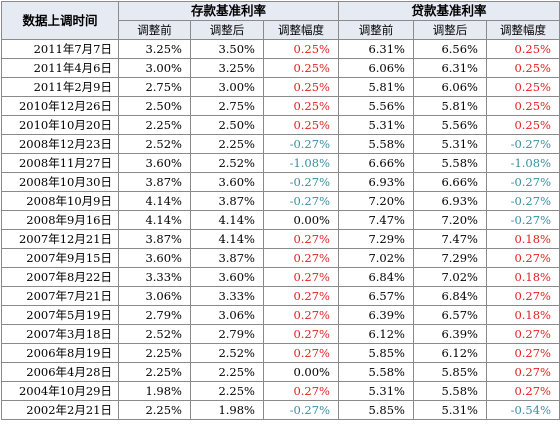 This screenshot has width=560, height=444. Describe the element at coordinates (450, 258) in the screenshot. I see `loan-after-cell: 7.29%` at that location.